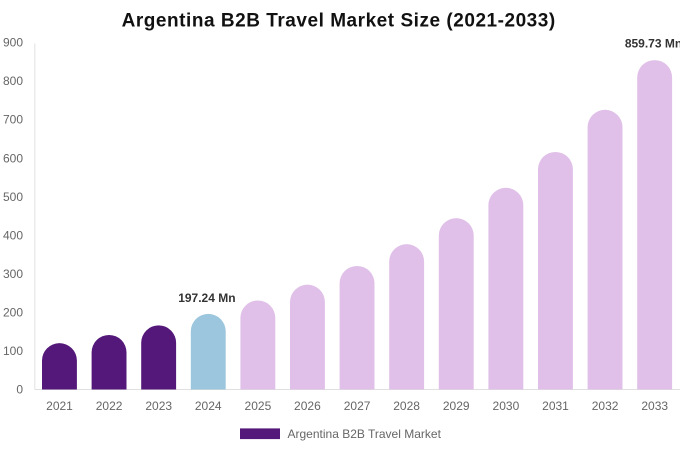 The image size is (680, 450). Describe the element at coordinates (406, 406) in the screenshot. I see `svg-text: 2028` at that location.